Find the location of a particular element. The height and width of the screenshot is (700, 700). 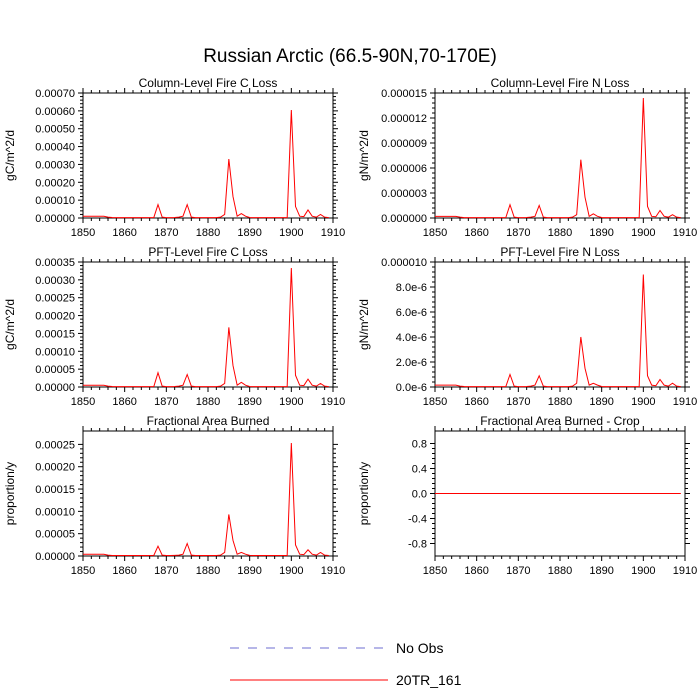

panel-title: Fractional Area Burned is located at coordinates (208, 421).